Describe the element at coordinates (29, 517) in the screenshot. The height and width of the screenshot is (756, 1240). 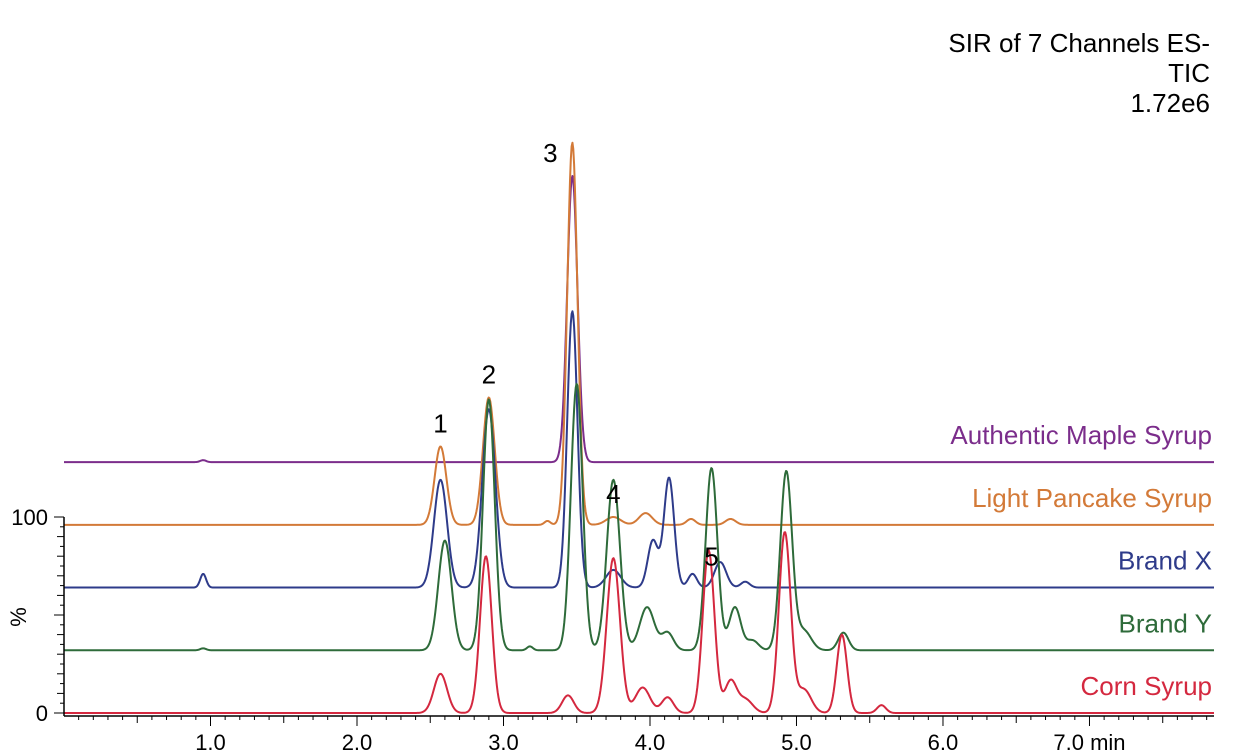
I see `y-tick-label: 100` at that location.